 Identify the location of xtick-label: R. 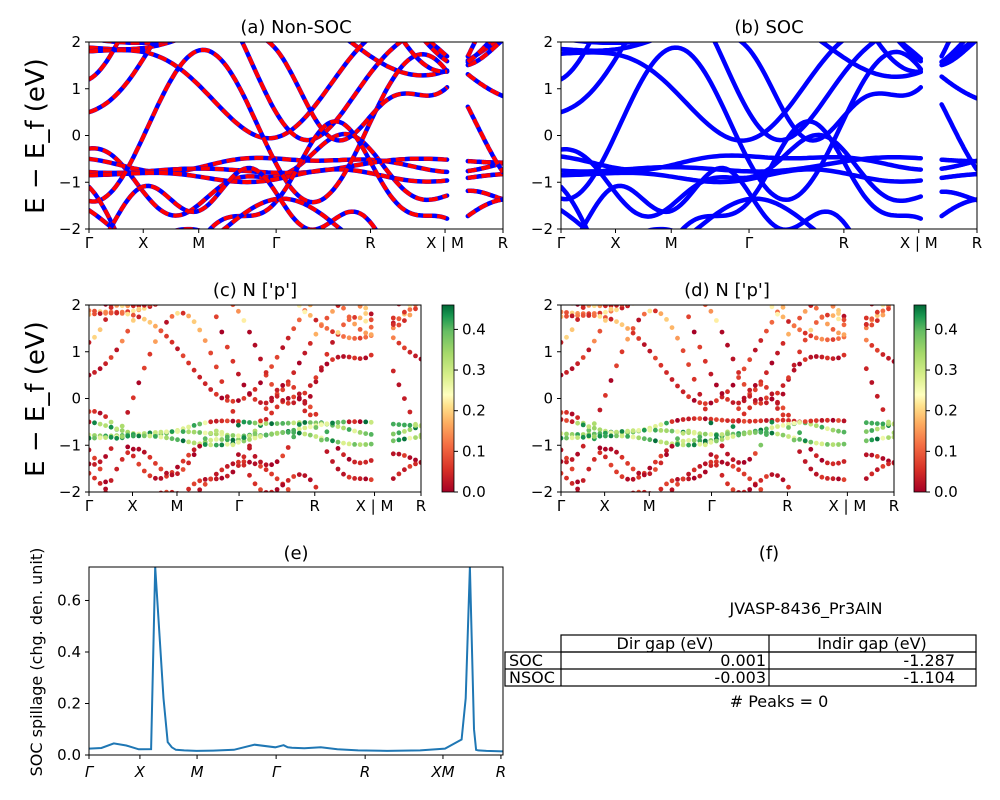
(370, 243).